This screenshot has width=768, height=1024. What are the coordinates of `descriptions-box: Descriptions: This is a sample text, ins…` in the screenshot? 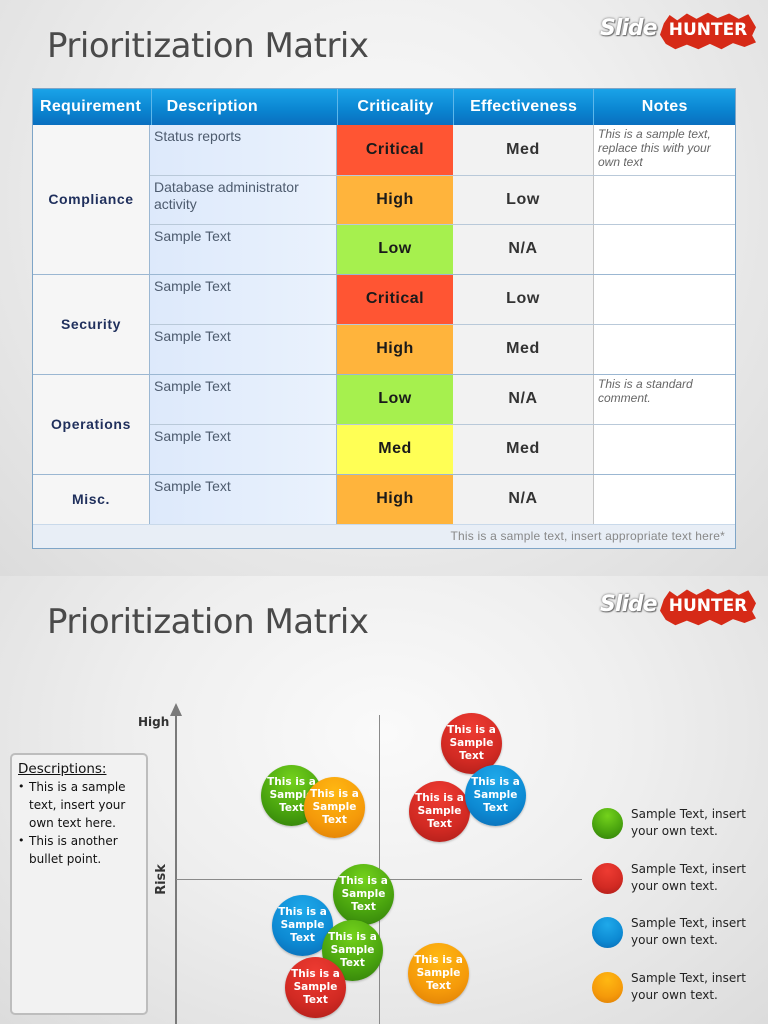 It's located at (79, 884).